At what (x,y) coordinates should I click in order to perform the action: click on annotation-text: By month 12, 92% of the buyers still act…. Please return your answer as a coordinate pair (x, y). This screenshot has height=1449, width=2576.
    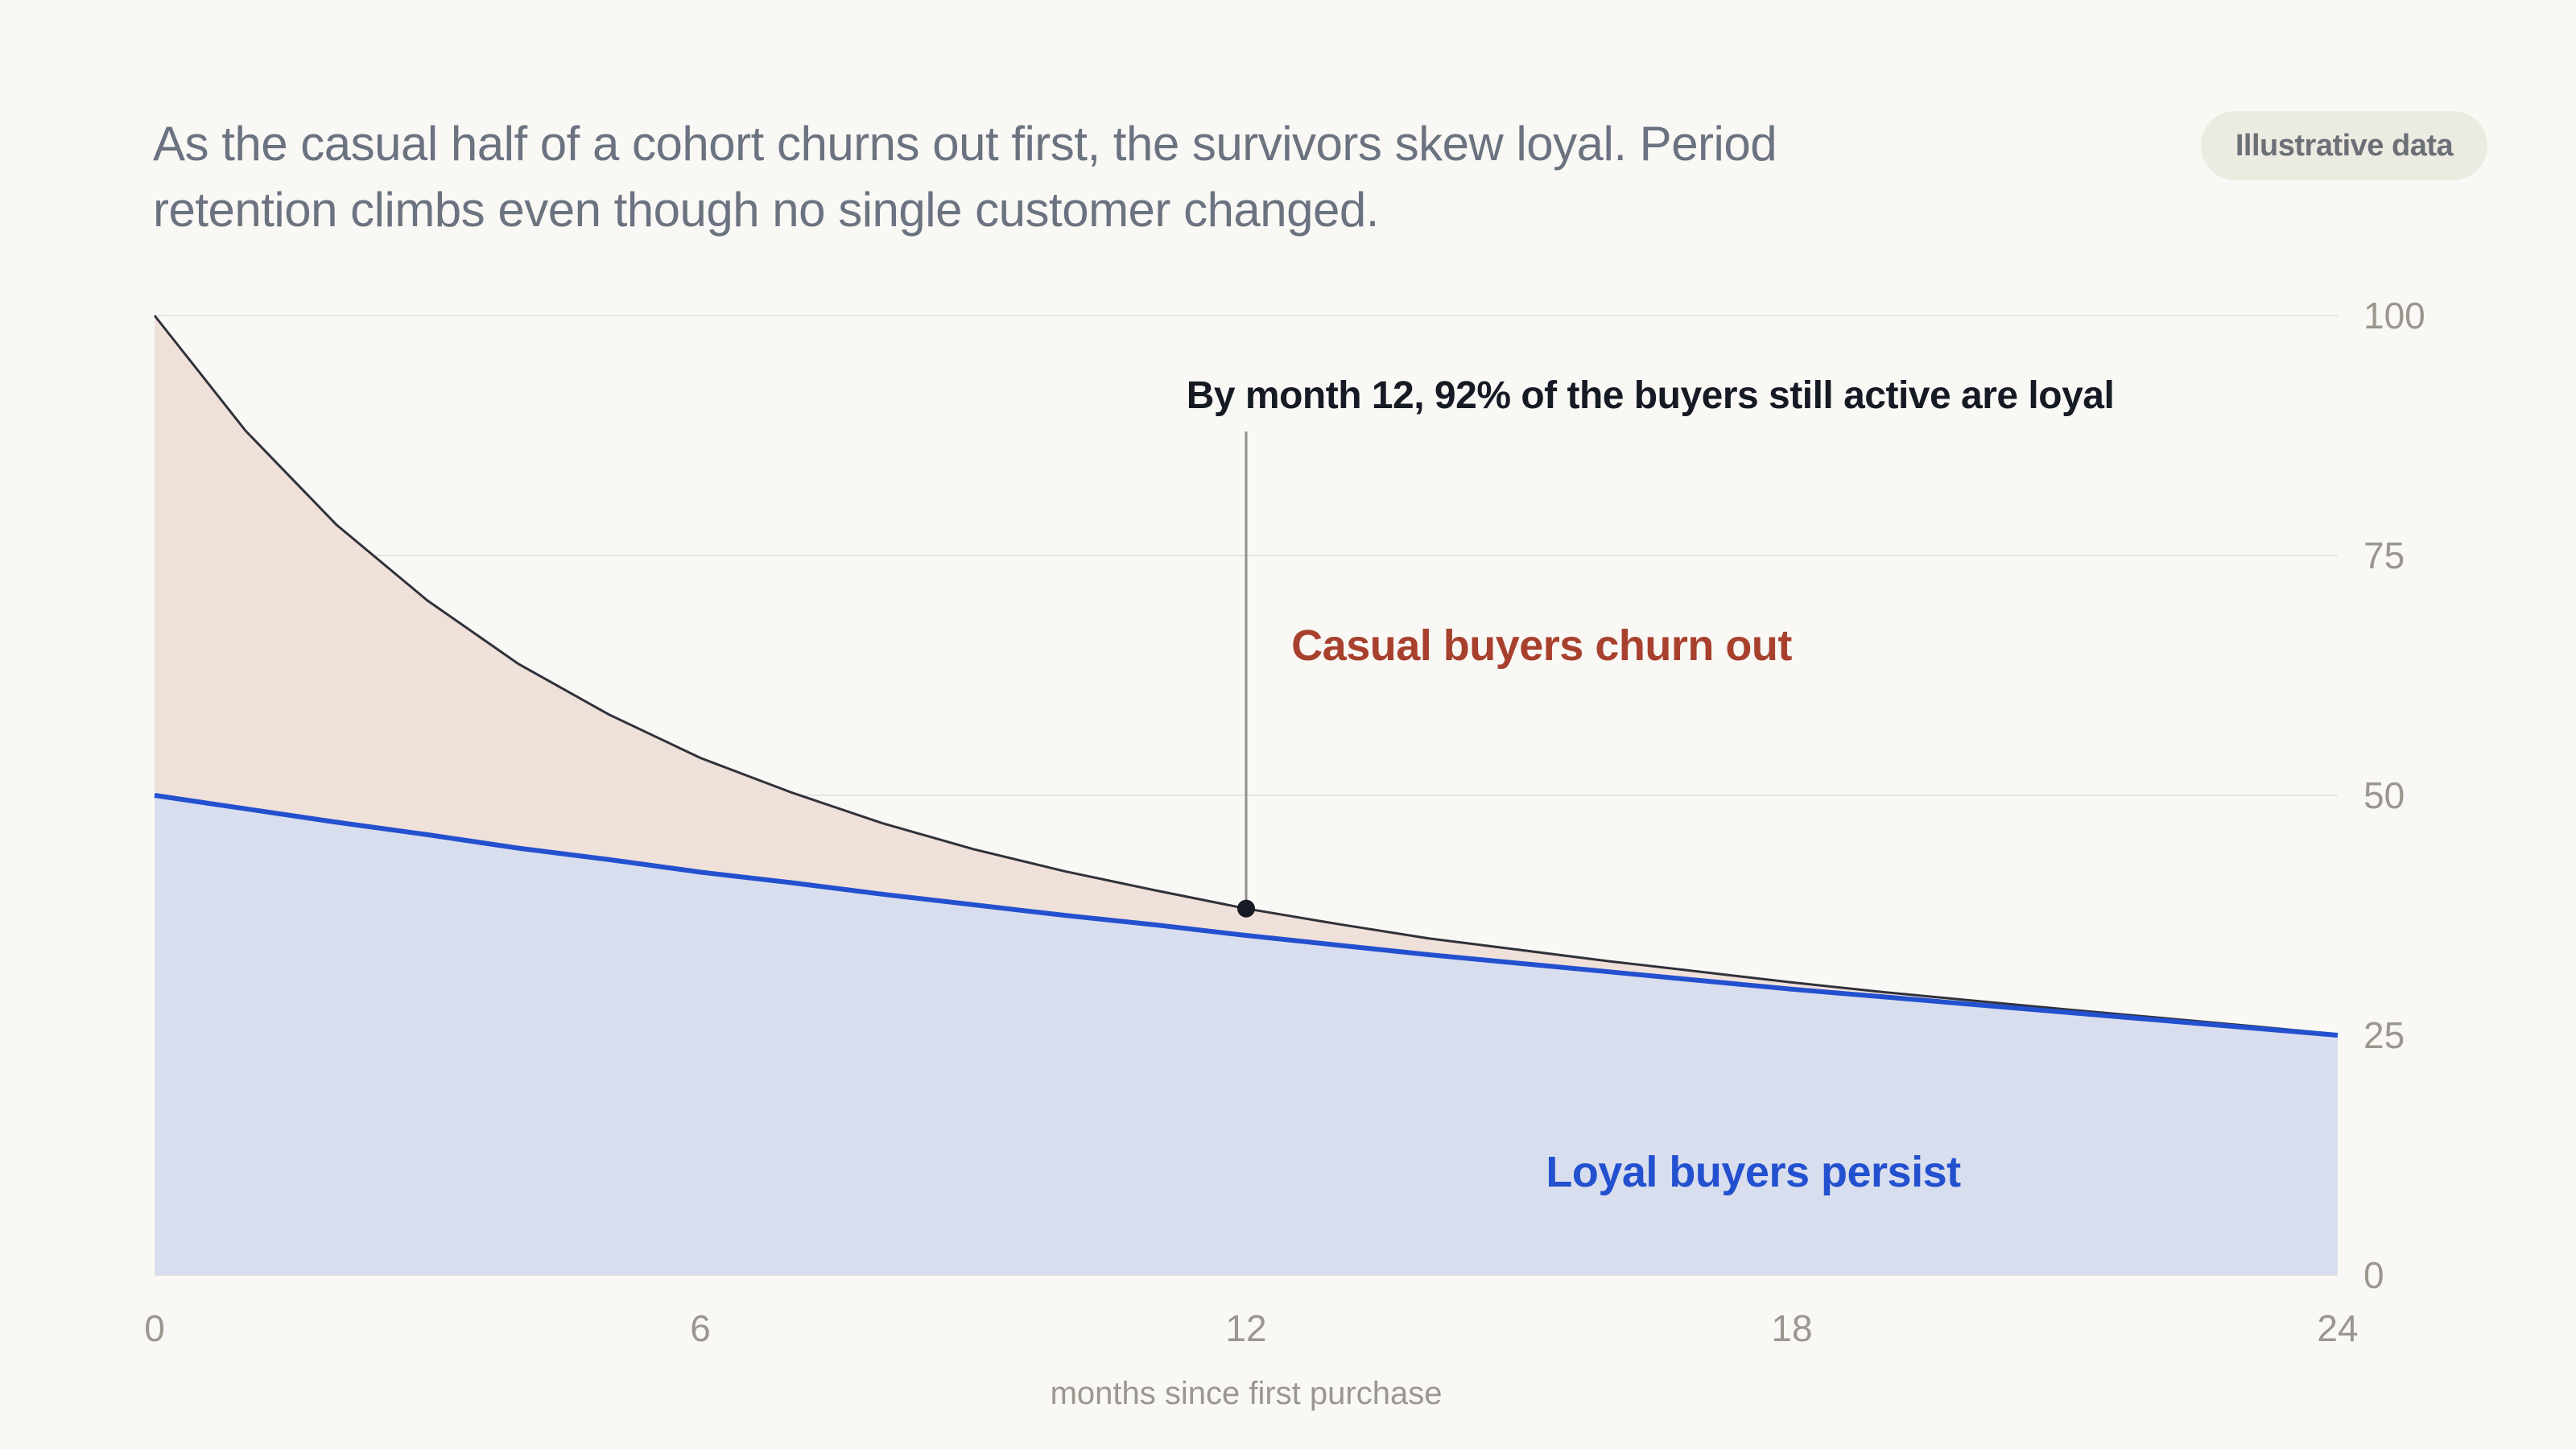
    Looking at the image, I should click on (1651, 395).